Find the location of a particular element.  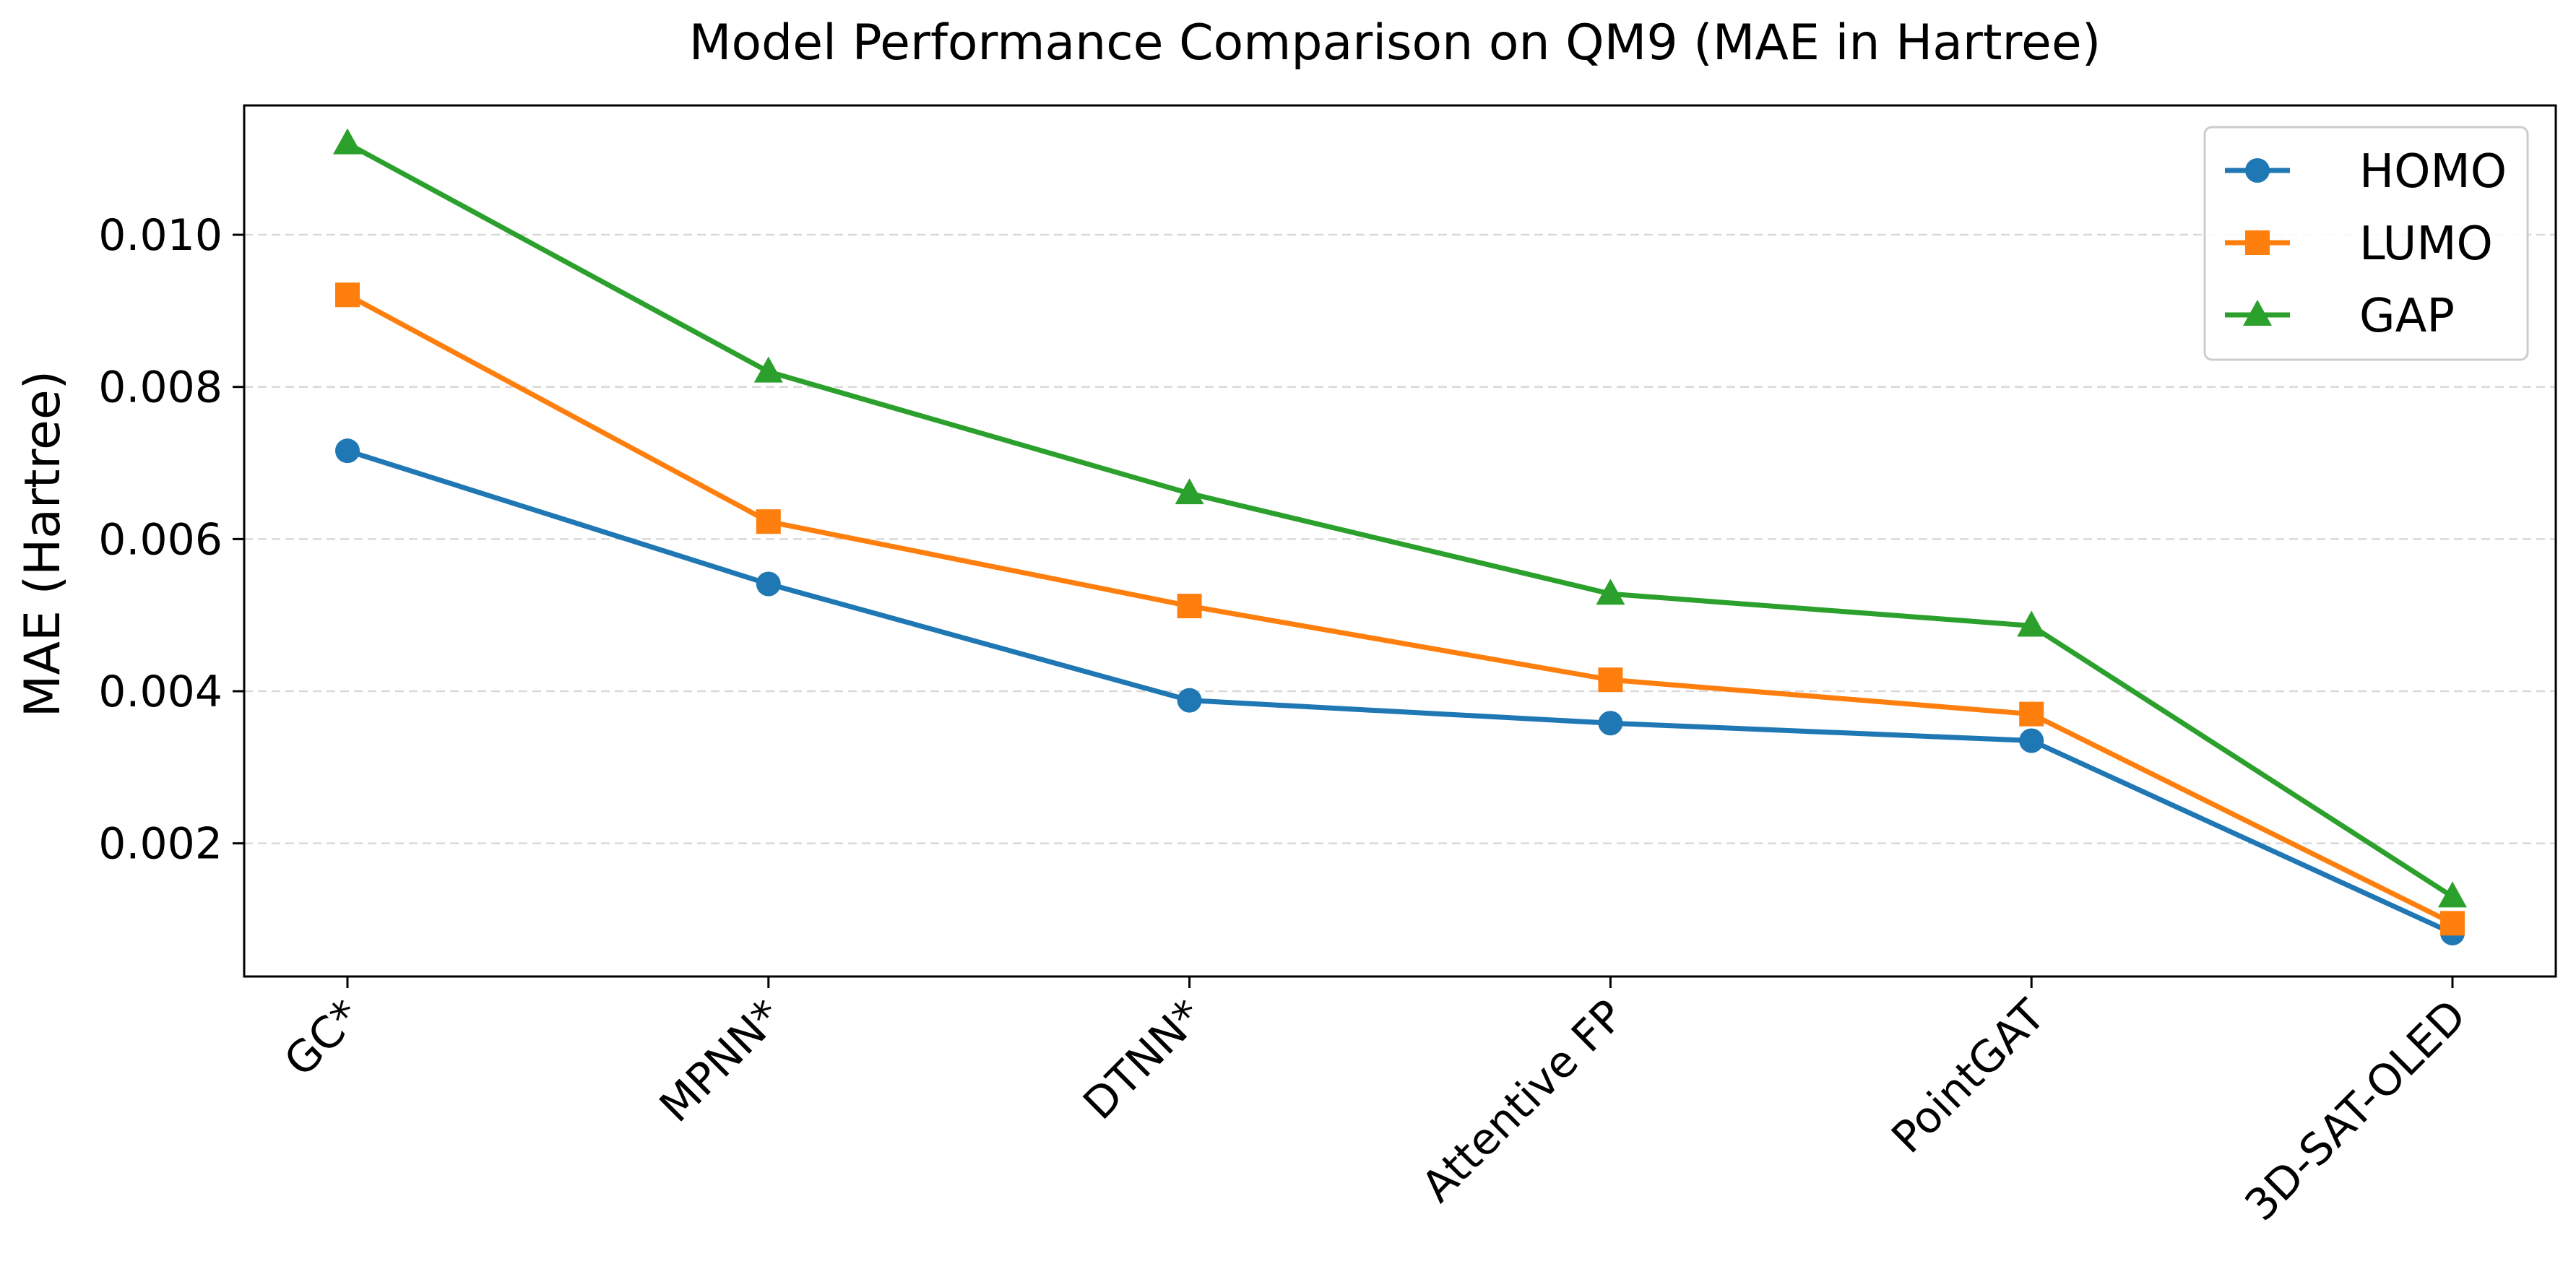

gap-legend-marker is located at coordinates (2257, 313).